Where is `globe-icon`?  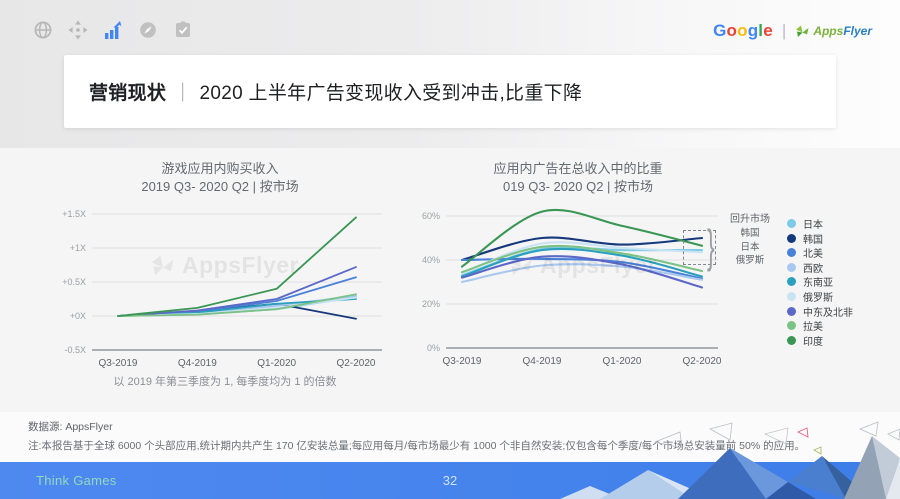 globe-icon is located at coordinates (43, 30).